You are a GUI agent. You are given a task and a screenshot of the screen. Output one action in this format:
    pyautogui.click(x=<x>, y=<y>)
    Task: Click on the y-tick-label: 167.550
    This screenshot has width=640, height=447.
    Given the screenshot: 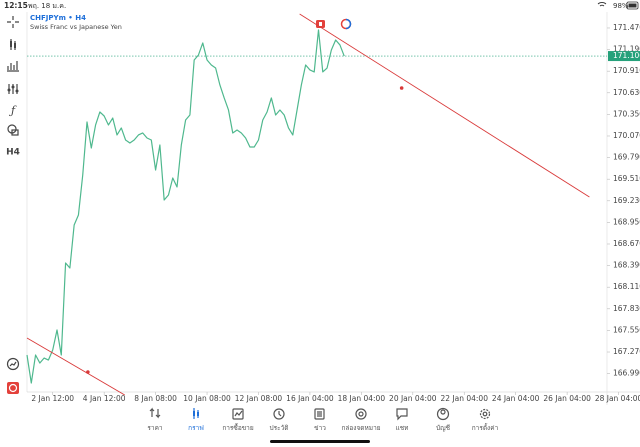 What is the action you would take?
    pyautogui.click(x=626, y=329)
    